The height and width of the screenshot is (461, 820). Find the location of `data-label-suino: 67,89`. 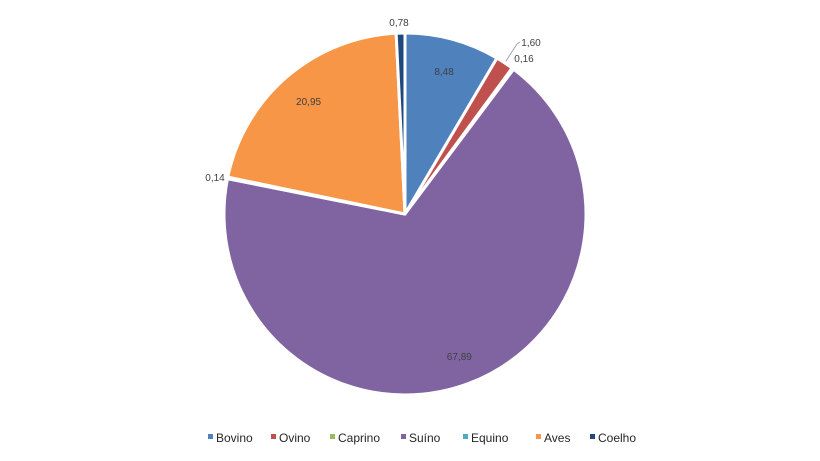

data-label-suino: 67,89 is located at coordinates (459, 357).